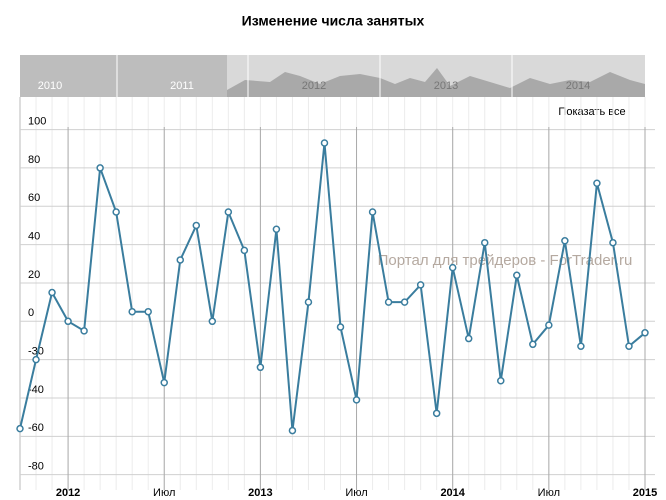  Describe the element at coordinates (123, 76) in the screenshot. I see `navigator-selected` at that location.